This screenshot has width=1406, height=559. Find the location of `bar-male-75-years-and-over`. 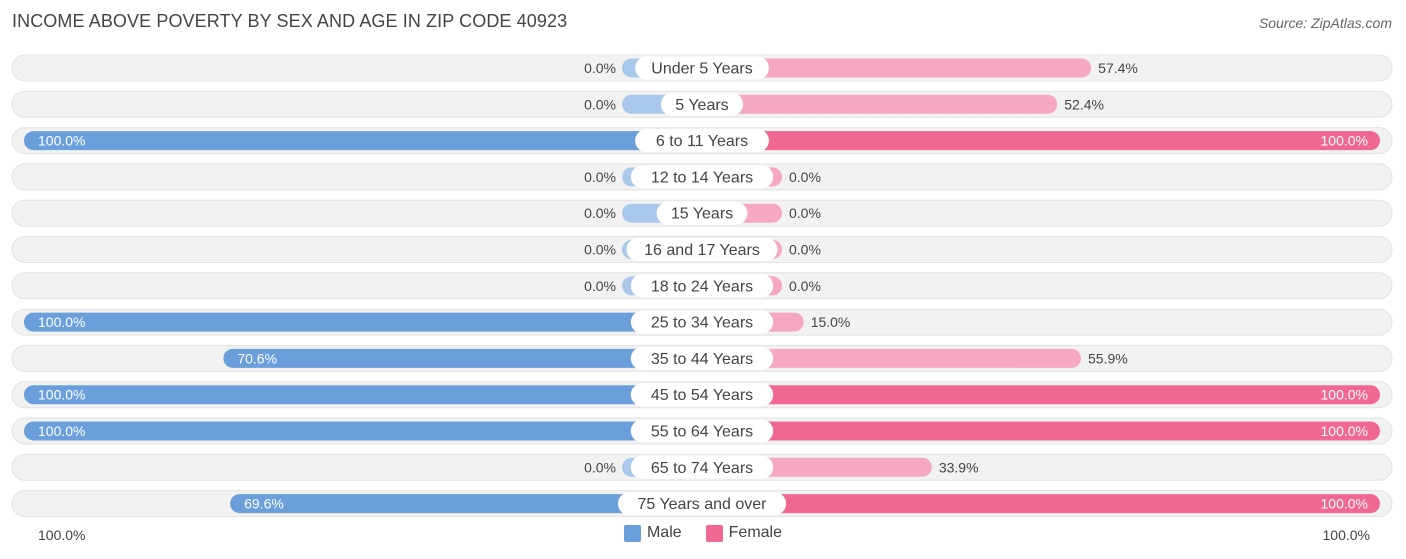

bar-male-75-years-and-over is located at coordinates (466, 504).